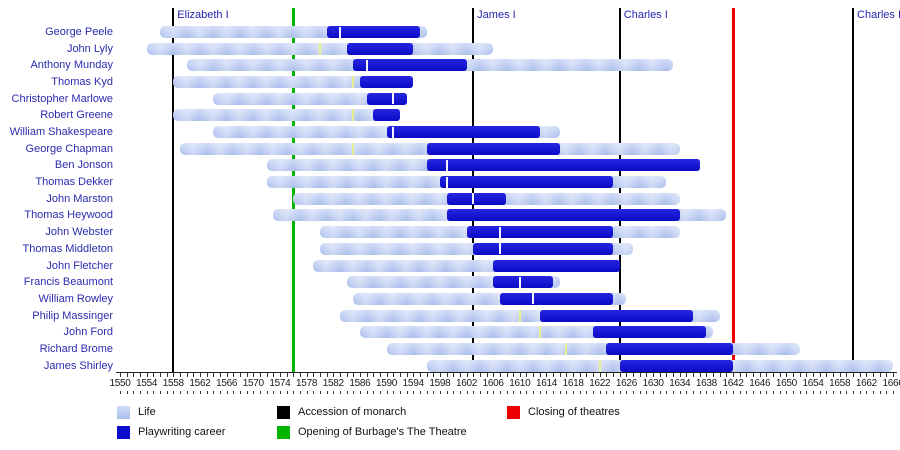  Describe the element at coordinates (76, 348) in the screenshot. I see `row-label: Richard Brome` at that location.